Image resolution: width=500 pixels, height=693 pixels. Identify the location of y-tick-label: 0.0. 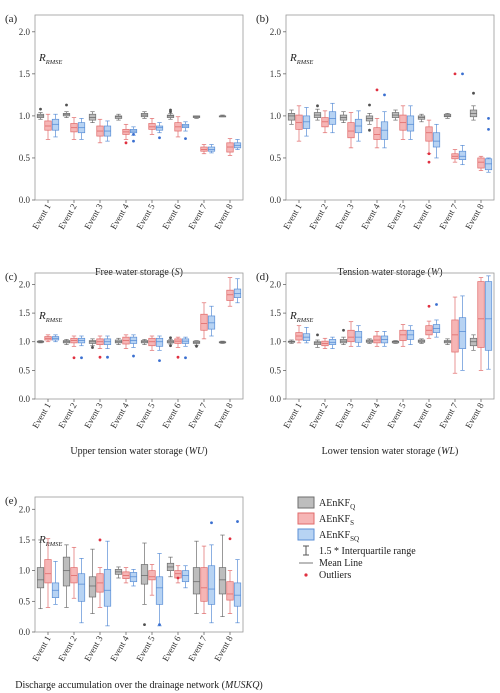
(276, 399).